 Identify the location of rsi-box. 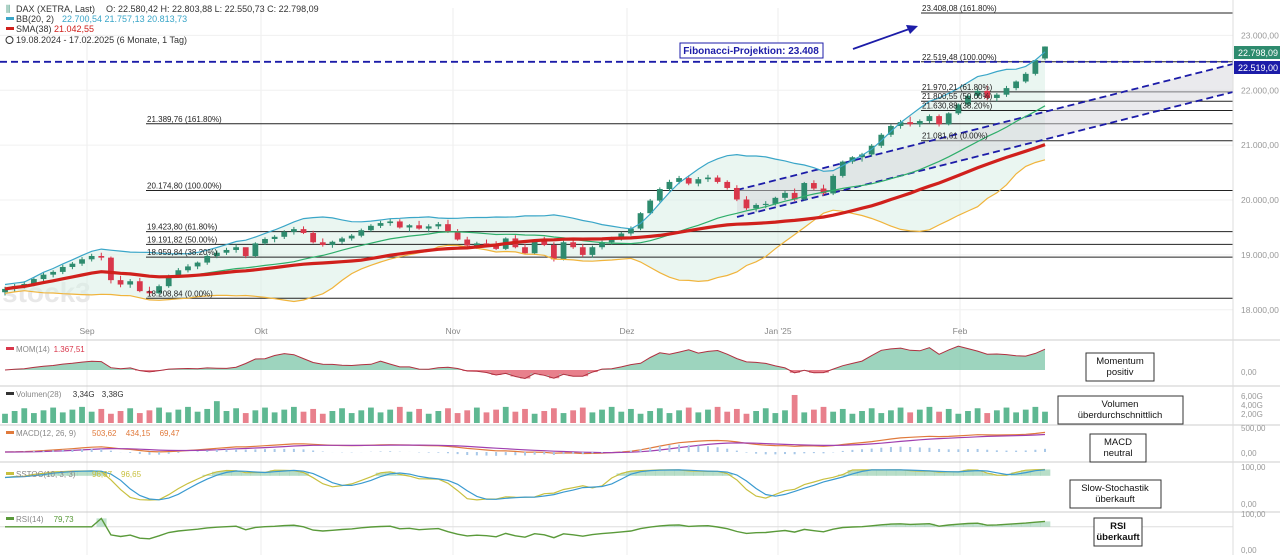
(1118, 532).